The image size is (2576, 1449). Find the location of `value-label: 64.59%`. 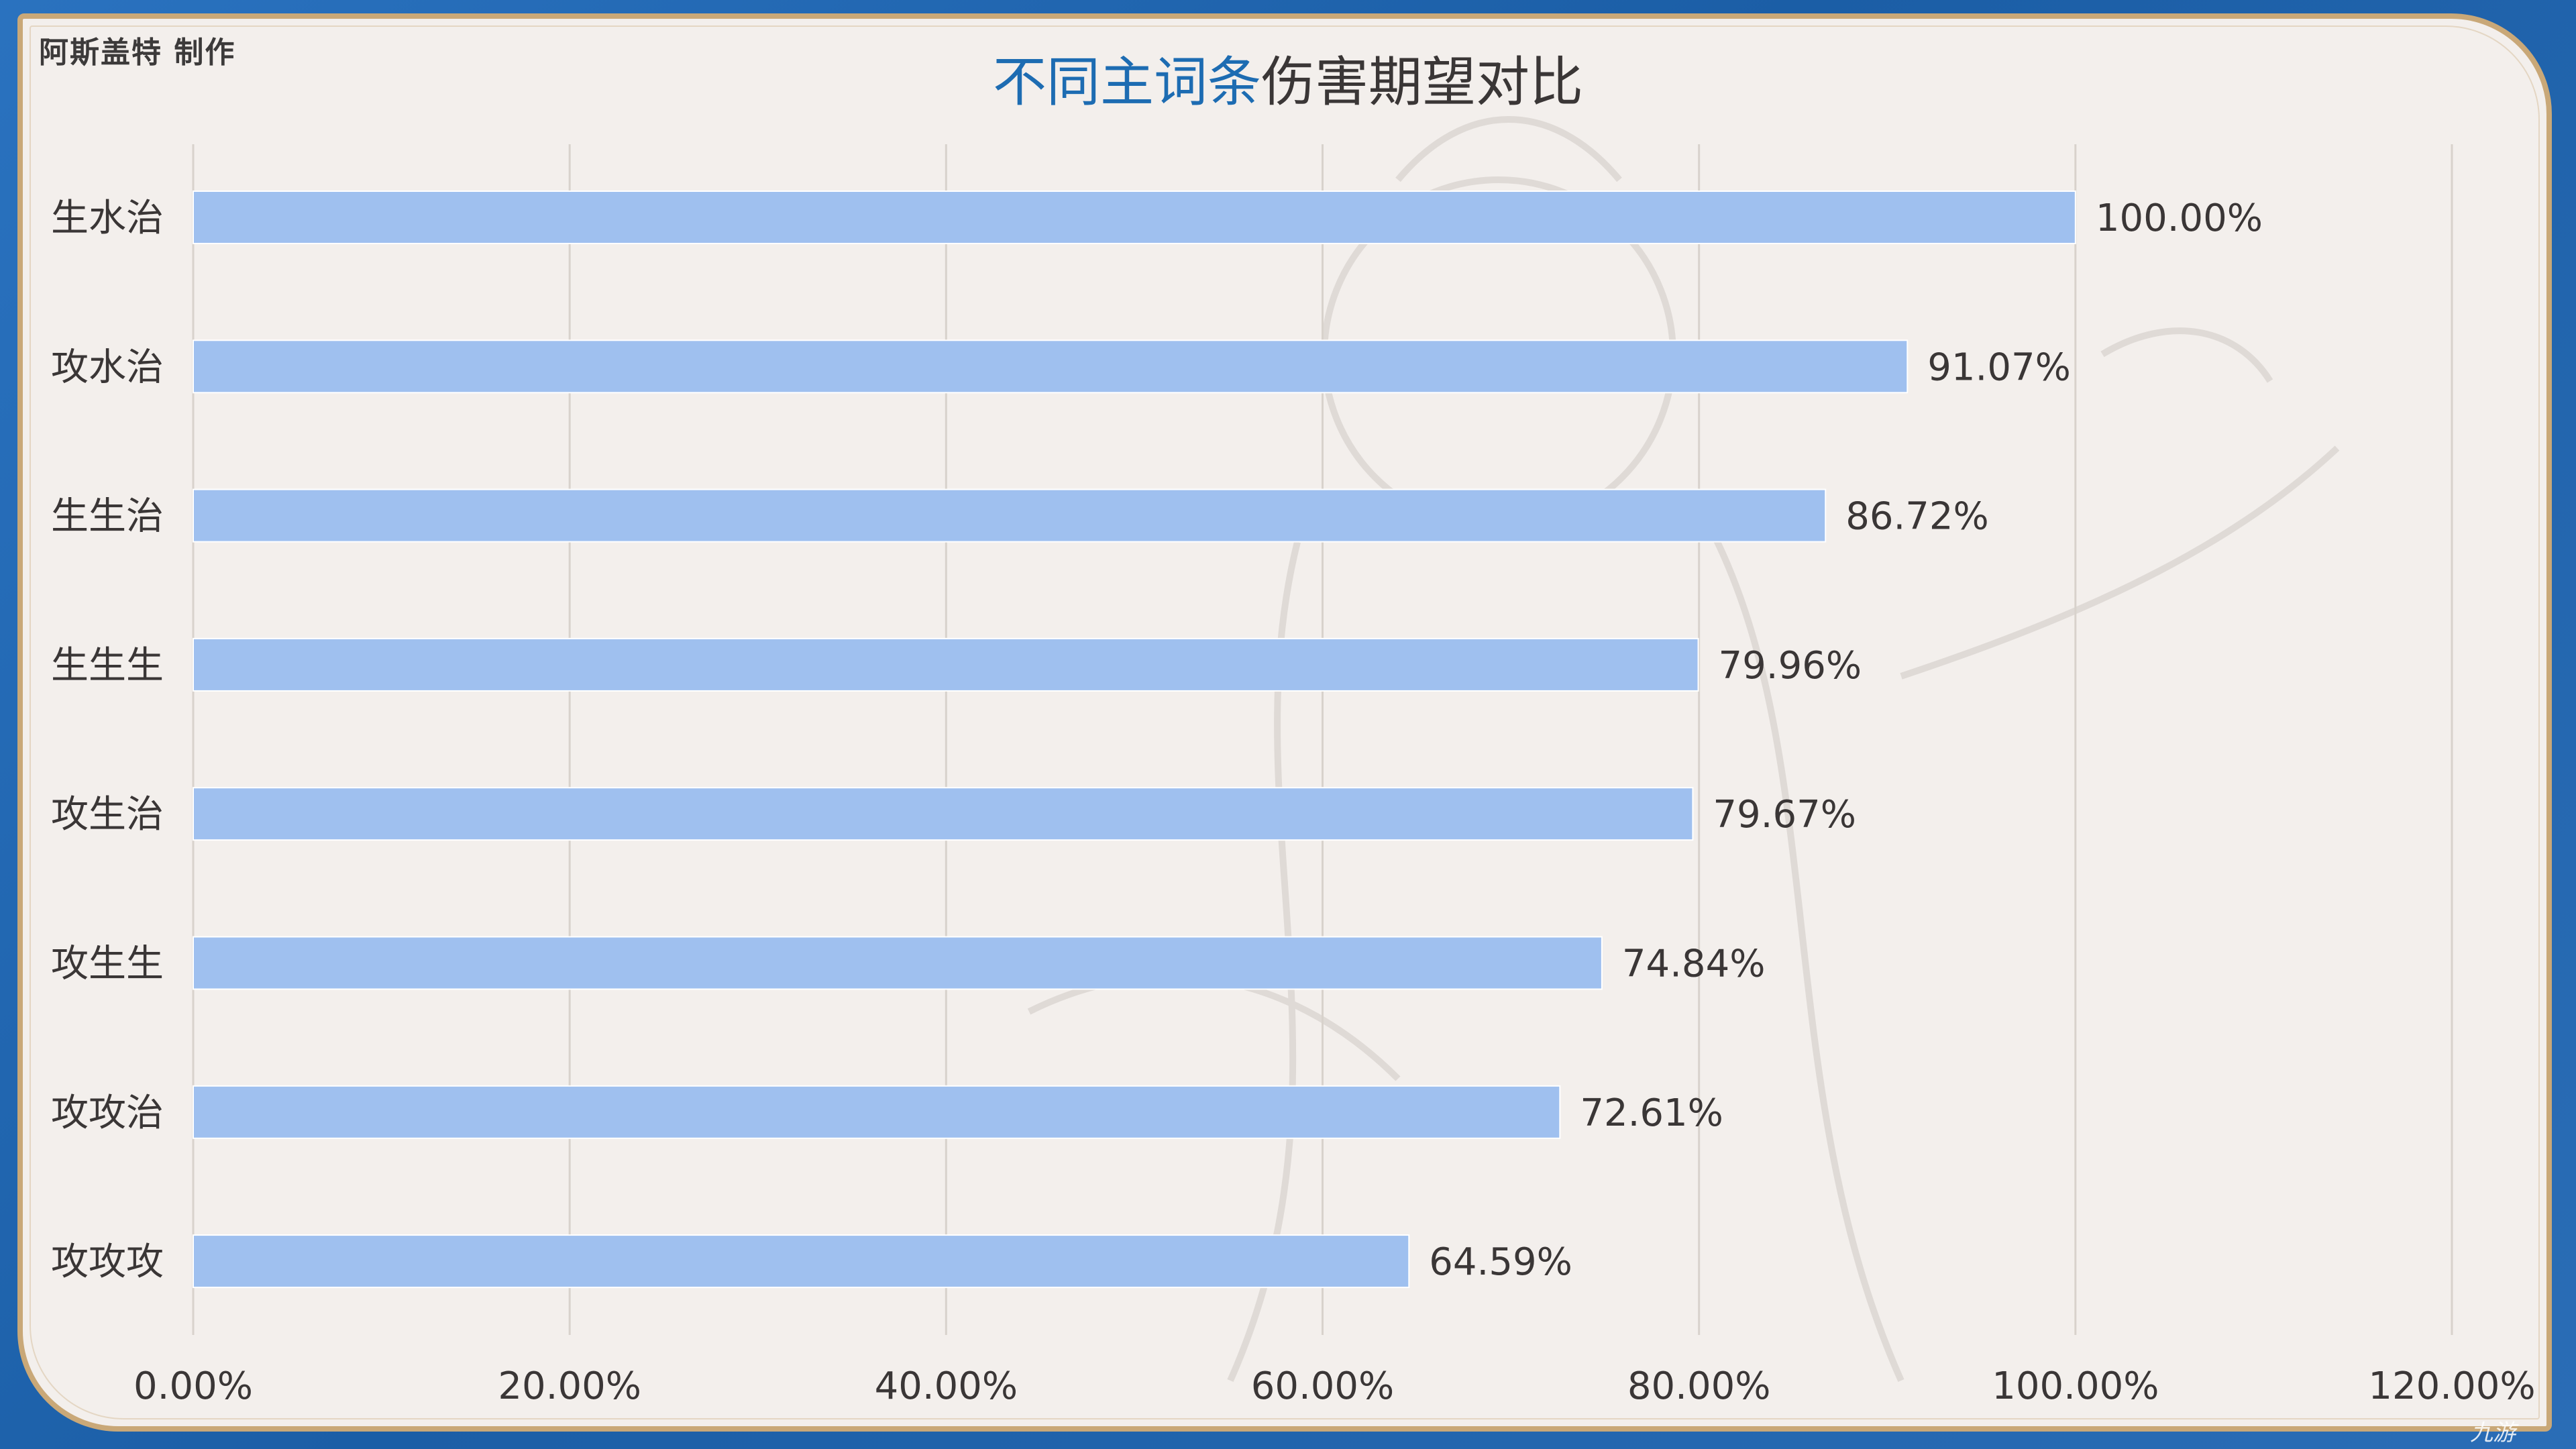

value-label: 64.59% is located at coordinates (1500, 1262).